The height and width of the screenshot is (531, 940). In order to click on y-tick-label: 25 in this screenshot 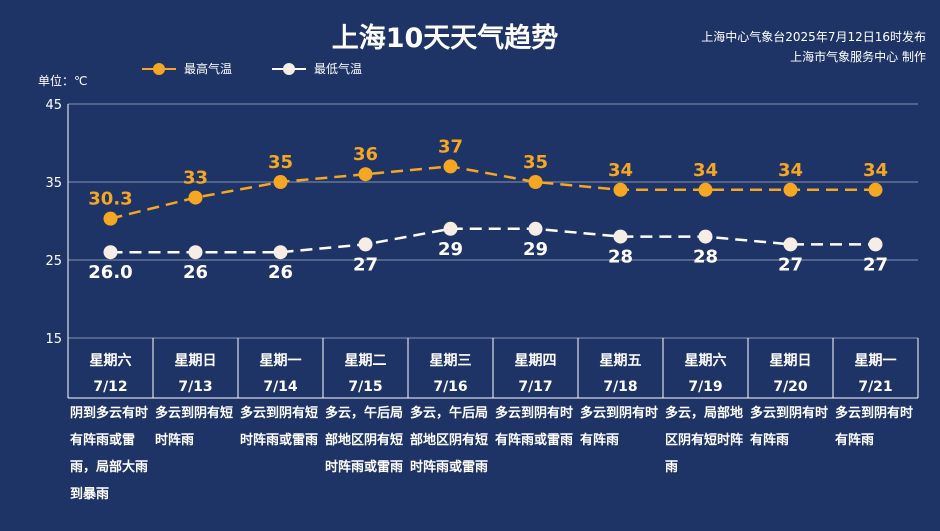, I will do `click(53, 261)`.